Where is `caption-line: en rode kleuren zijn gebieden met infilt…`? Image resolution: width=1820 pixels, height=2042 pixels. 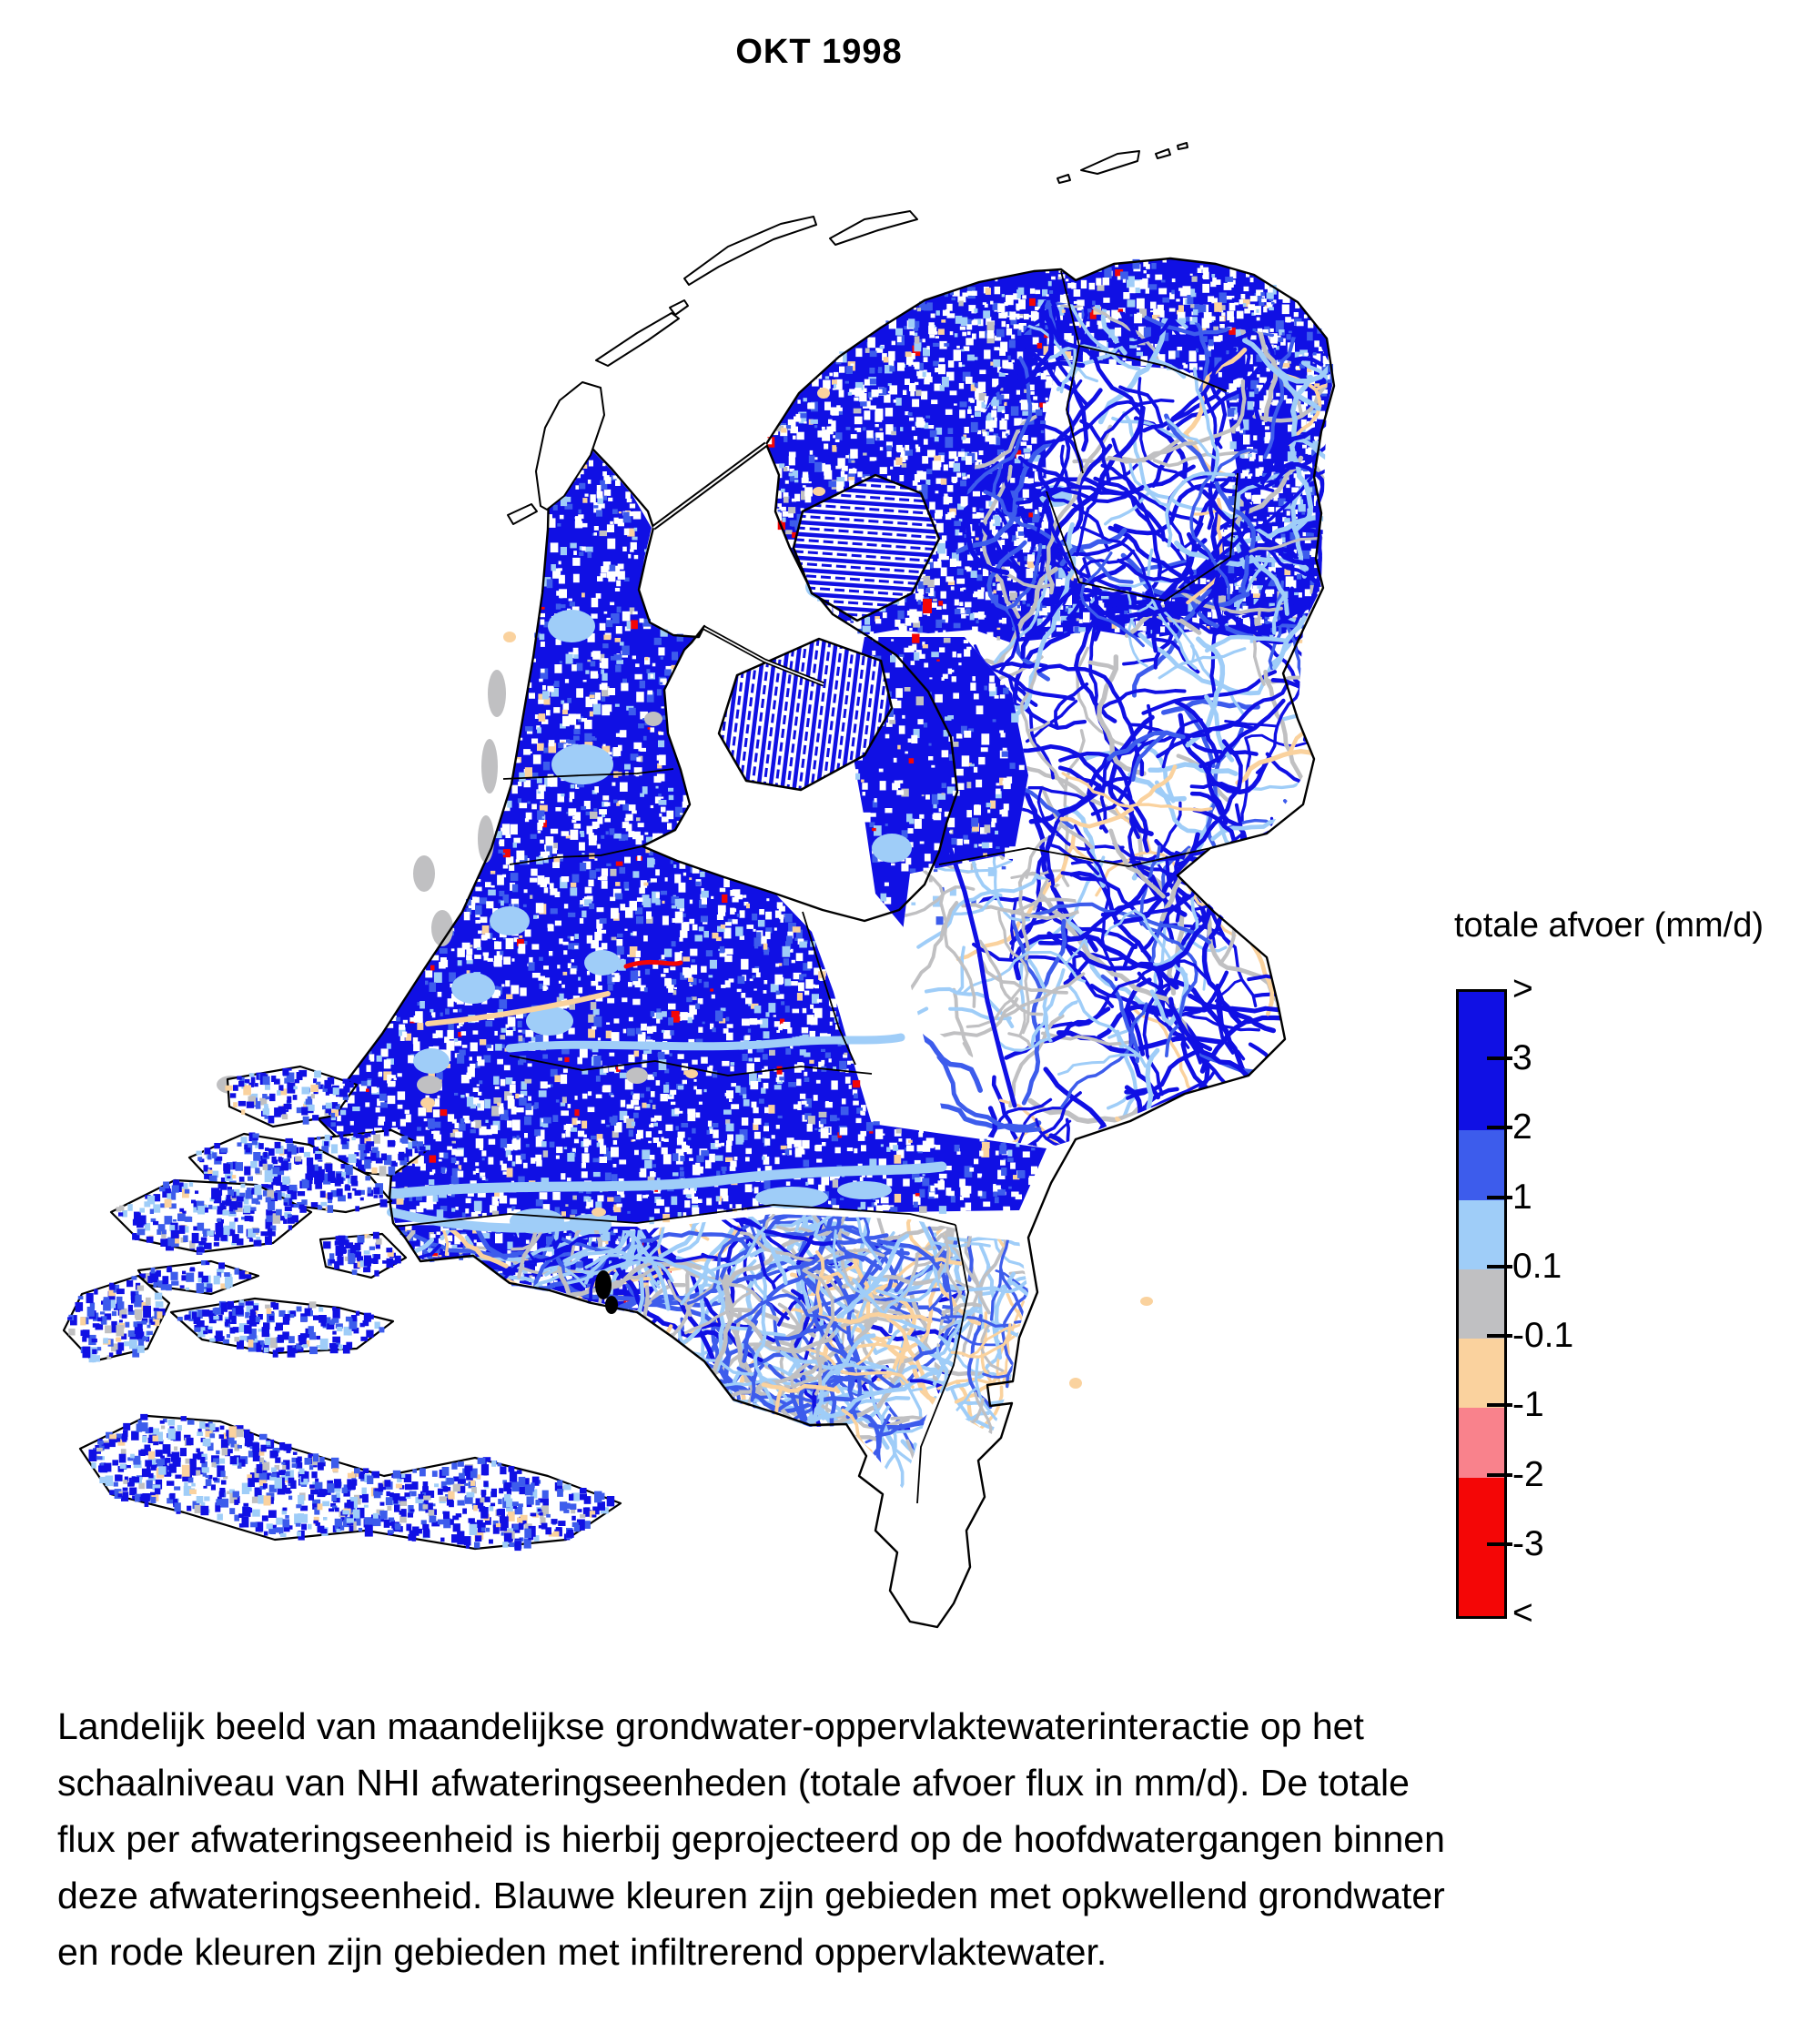 caption-line: en rode kleuren zijn gebieden met infilt… is located at coordinates (582, 1952).